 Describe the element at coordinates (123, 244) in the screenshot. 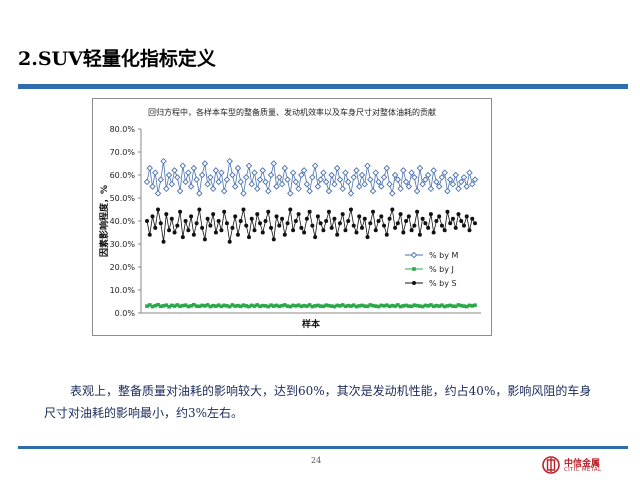

I see `y-tick-label: 30.0%` at that location.